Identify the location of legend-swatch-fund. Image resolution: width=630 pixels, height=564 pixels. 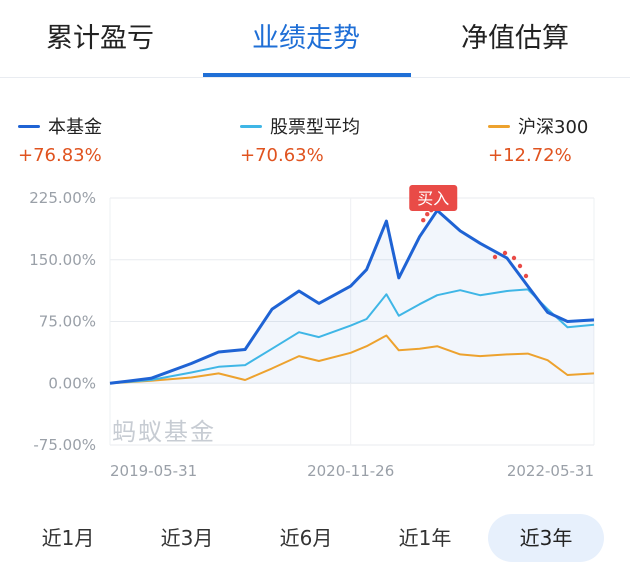
(29, 126).